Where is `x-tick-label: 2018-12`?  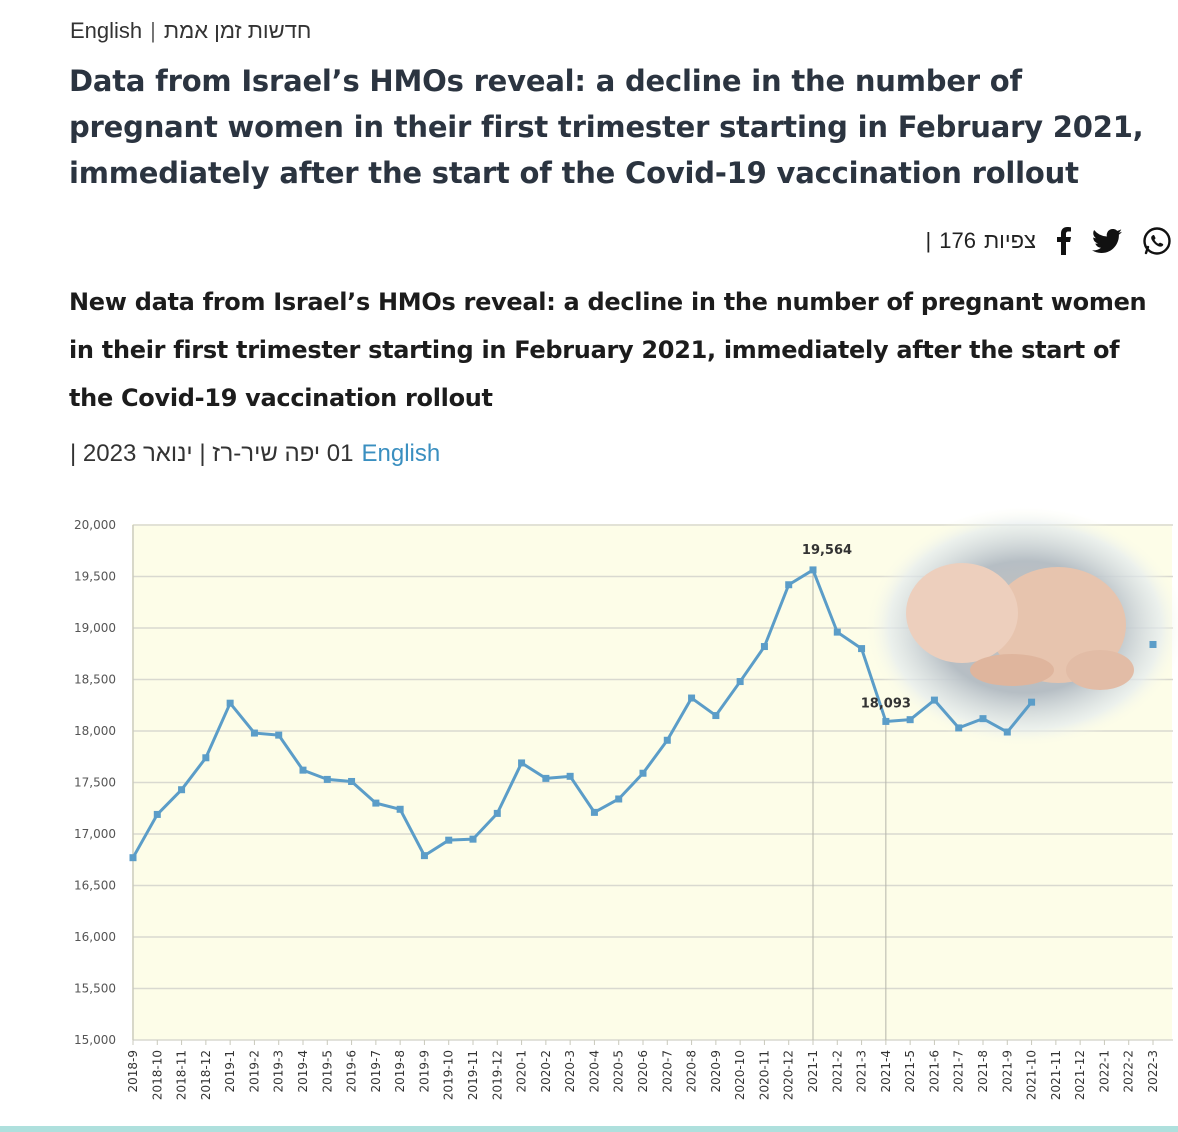 x-tick-label: 2018-12 is located at coordinates (206, 1075).